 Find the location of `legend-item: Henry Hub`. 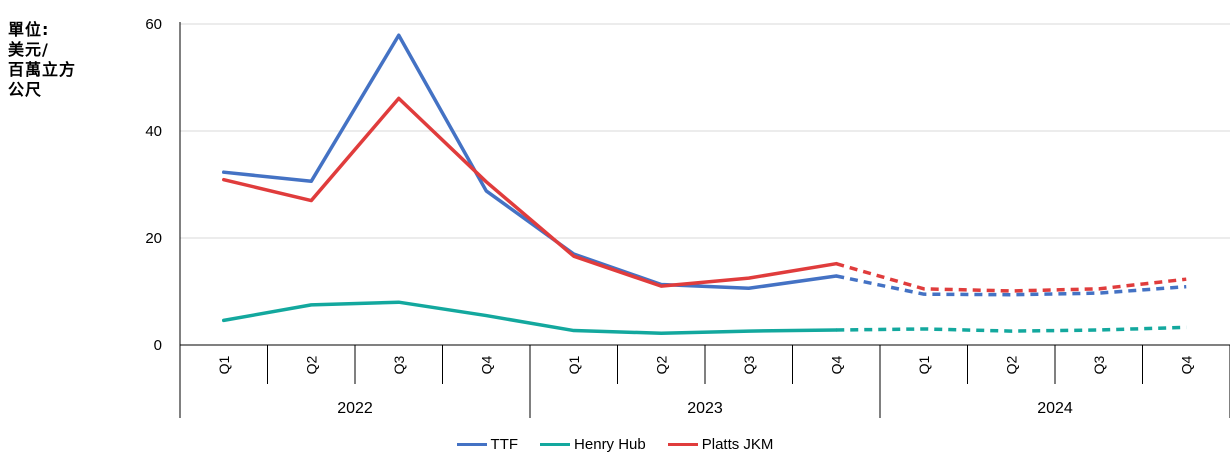

legend-item: Henry Hub is located at coordinates (593, 444).